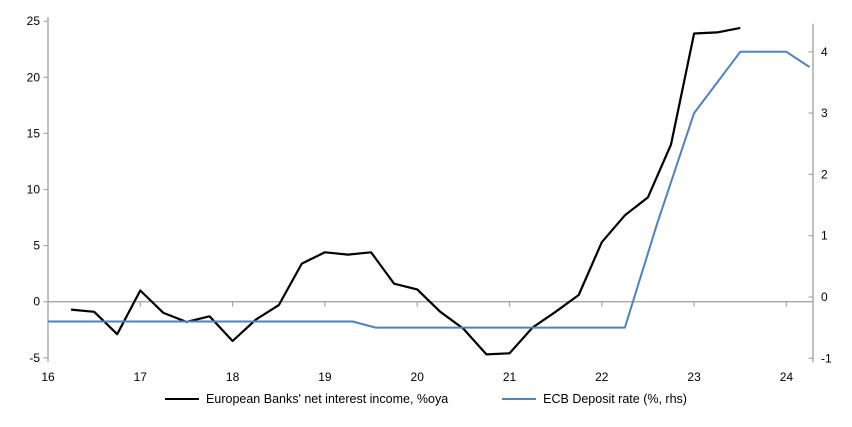  What do you see at coordinates (141, 377) in the screenshot?
I see `x-tick-label: 17` at bounding box center [141, 377].